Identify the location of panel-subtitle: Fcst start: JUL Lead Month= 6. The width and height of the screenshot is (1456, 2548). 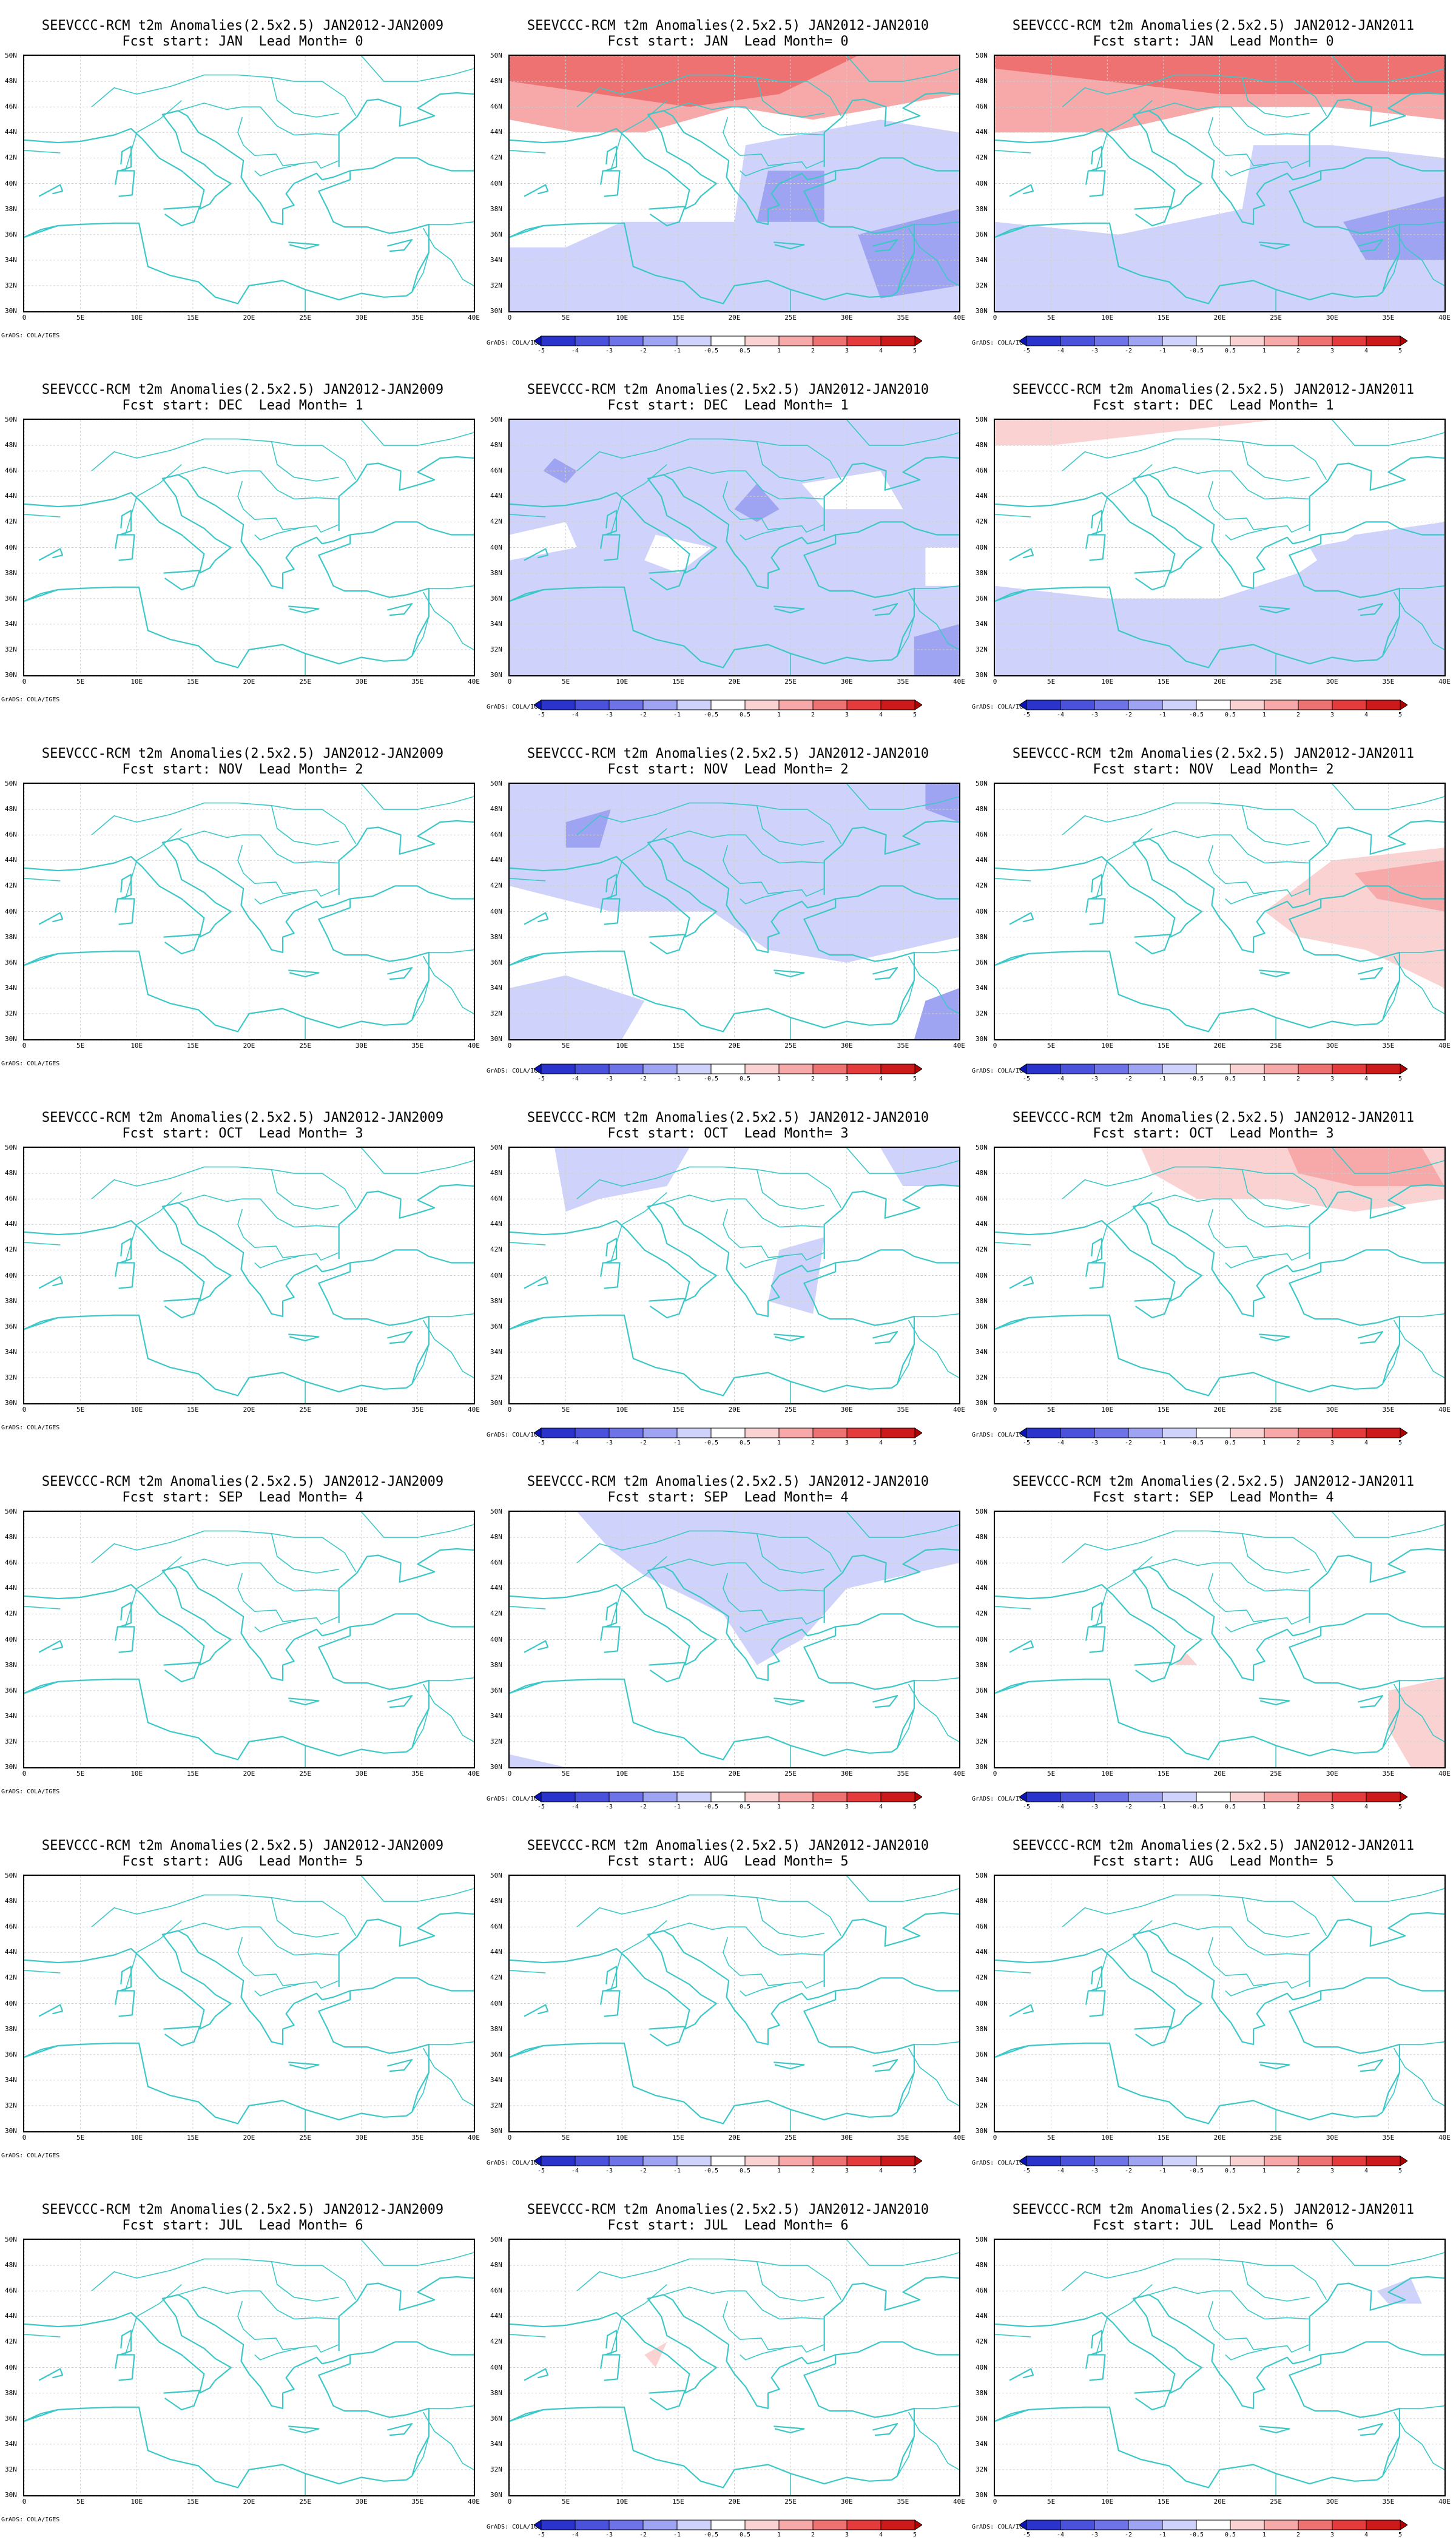
(728, 2225).